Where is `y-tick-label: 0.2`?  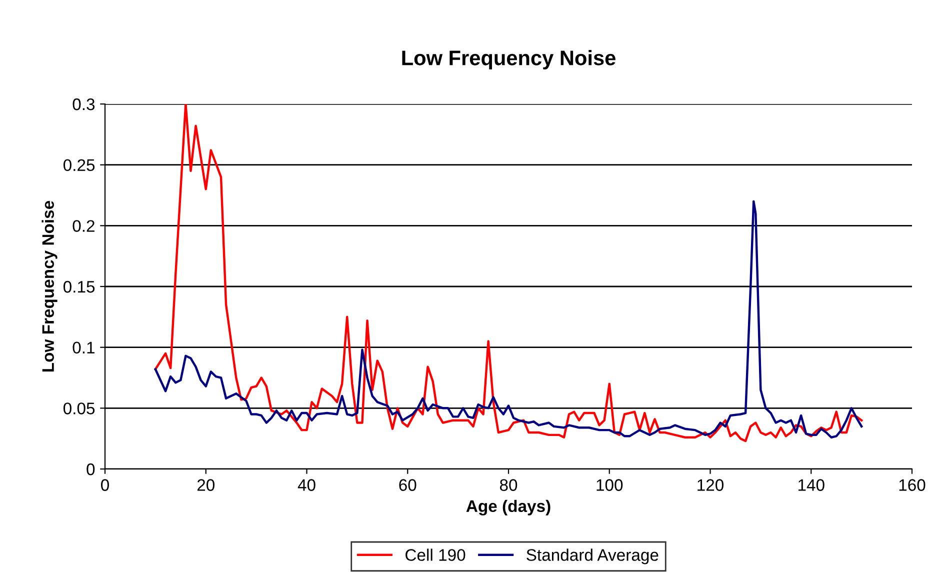 y-tick-label: 0.2 is located at coordinates (83, 226).